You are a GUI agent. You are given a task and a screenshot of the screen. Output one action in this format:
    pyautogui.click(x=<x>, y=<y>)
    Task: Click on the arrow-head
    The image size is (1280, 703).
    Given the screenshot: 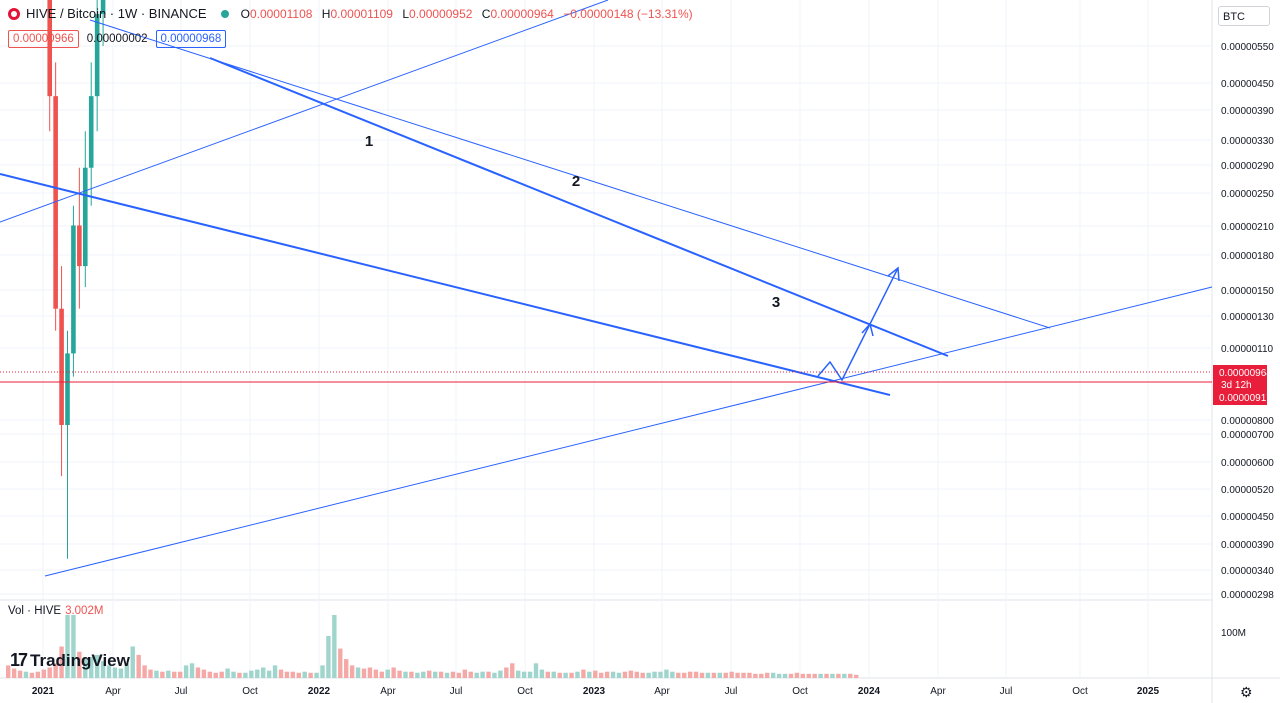 What is the action you would take?
    pyautogui.click(x=867, y=329)
    